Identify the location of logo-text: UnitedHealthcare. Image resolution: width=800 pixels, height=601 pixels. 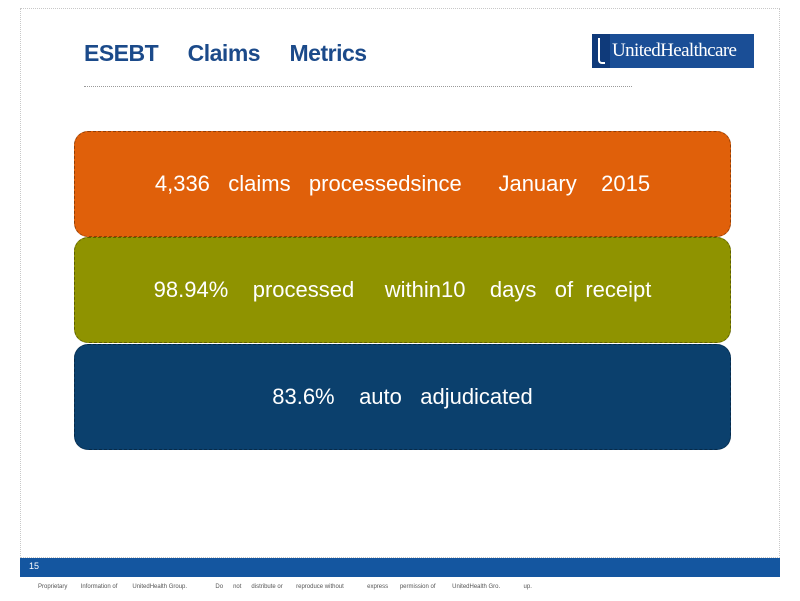
(682, 51).